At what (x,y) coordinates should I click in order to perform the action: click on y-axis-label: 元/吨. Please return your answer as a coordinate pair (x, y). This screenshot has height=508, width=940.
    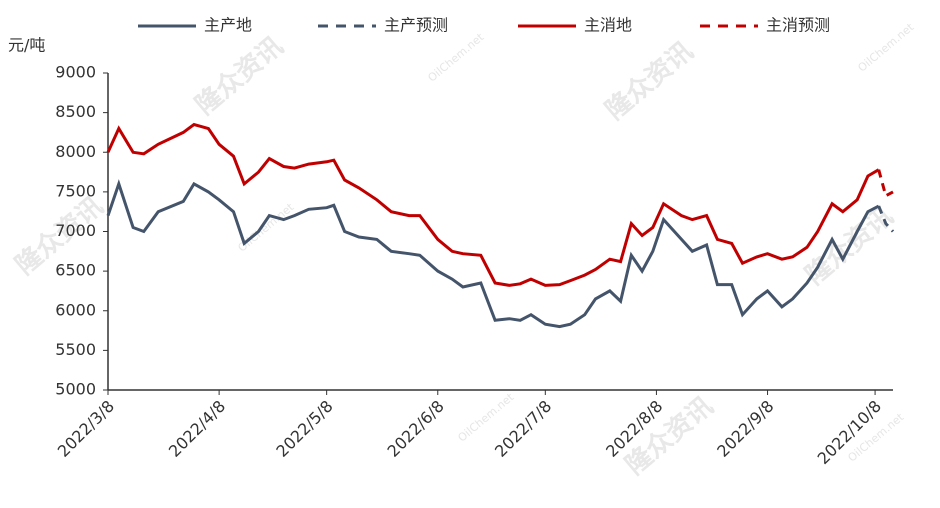
    Looking at the image, I should click on (26, 45).